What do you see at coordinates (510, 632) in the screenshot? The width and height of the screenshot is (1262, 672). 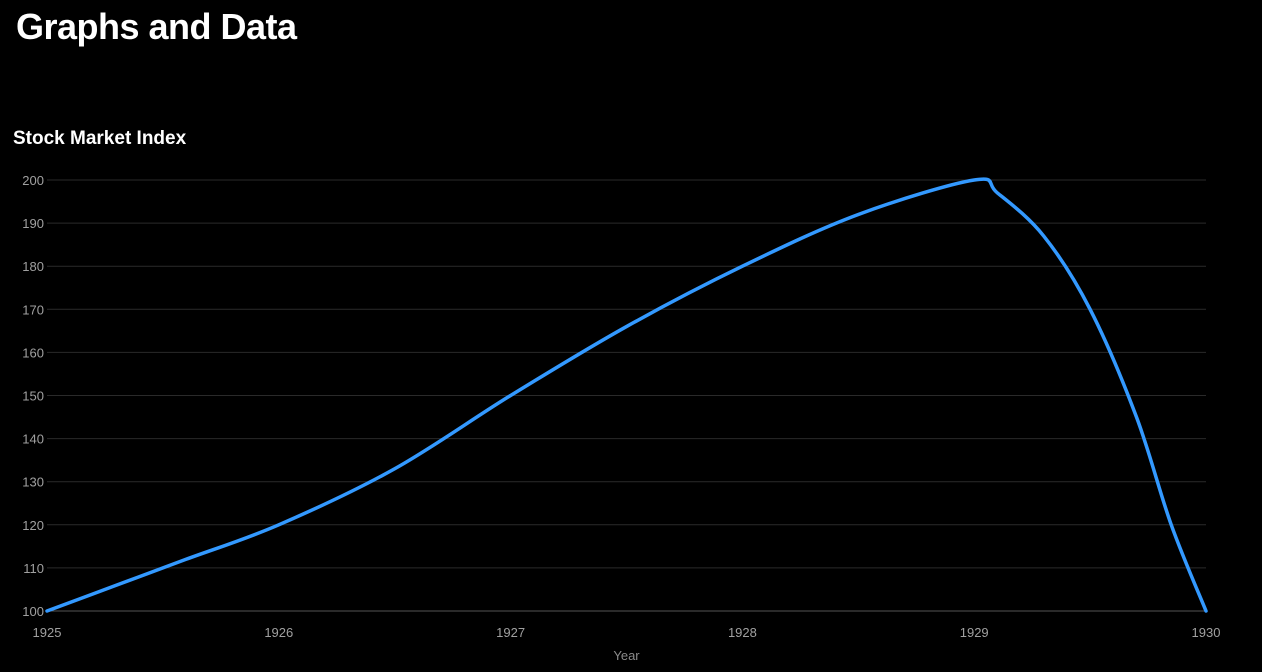 I see `x-tick-label-1927: 1927` at bounding box center [510, 632].